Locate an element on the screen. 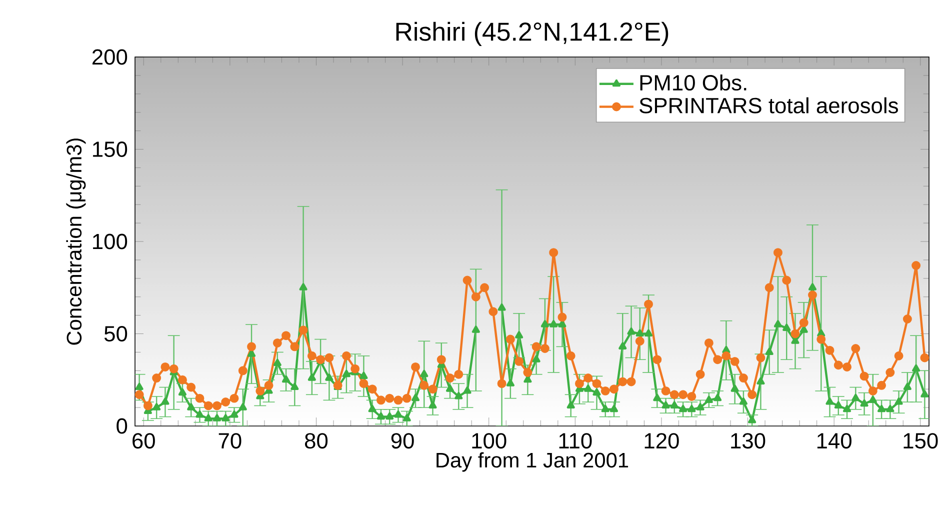 The height and width of the screenshot is (516, 942). x-tick-label: 110 is located at coordinates (575, 441).